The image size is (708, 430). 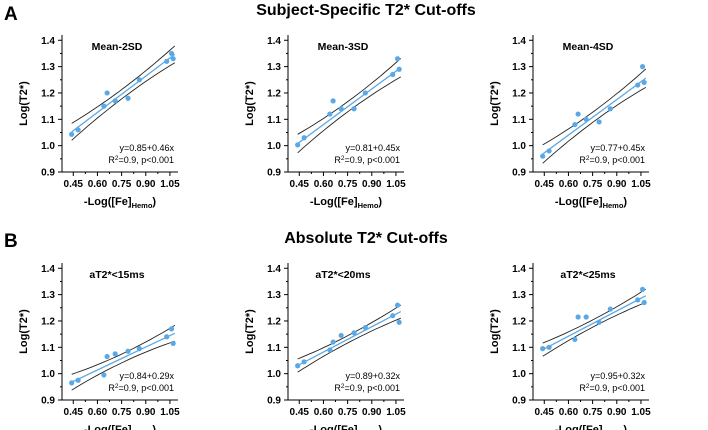 I want to click on panel-title: aT2*<25ms, so click(x=587, y=275).